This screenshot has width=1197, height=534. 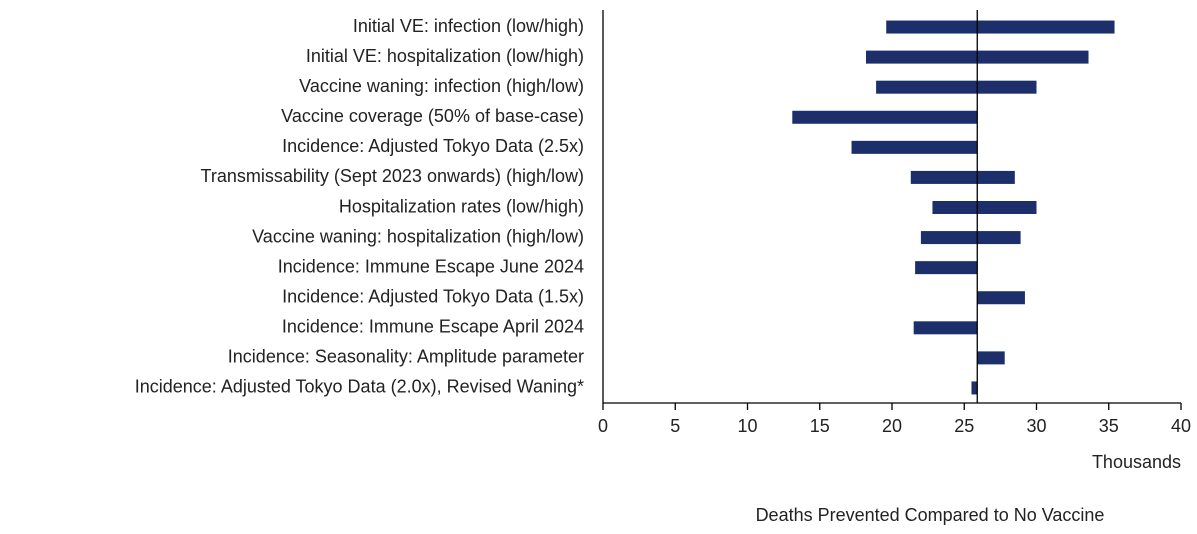 I want to click on x-tick-label: 10, so click(x=747, y=426).